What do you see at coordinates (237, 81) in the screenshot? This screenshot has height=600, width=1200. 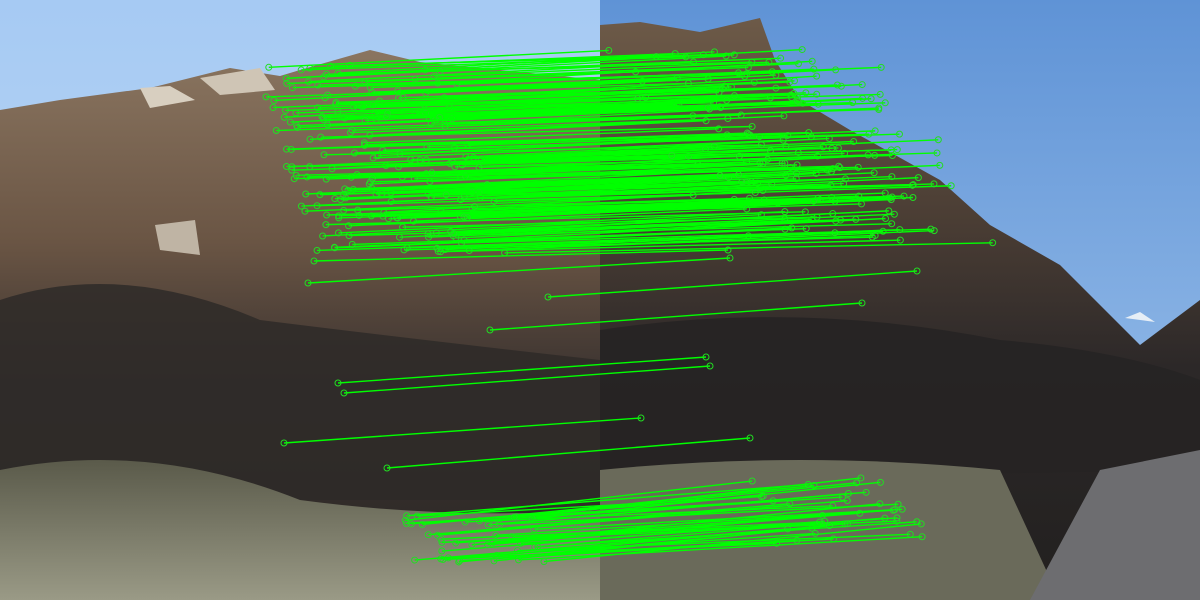 I see `left-rock` at bounding box center [237, 81].